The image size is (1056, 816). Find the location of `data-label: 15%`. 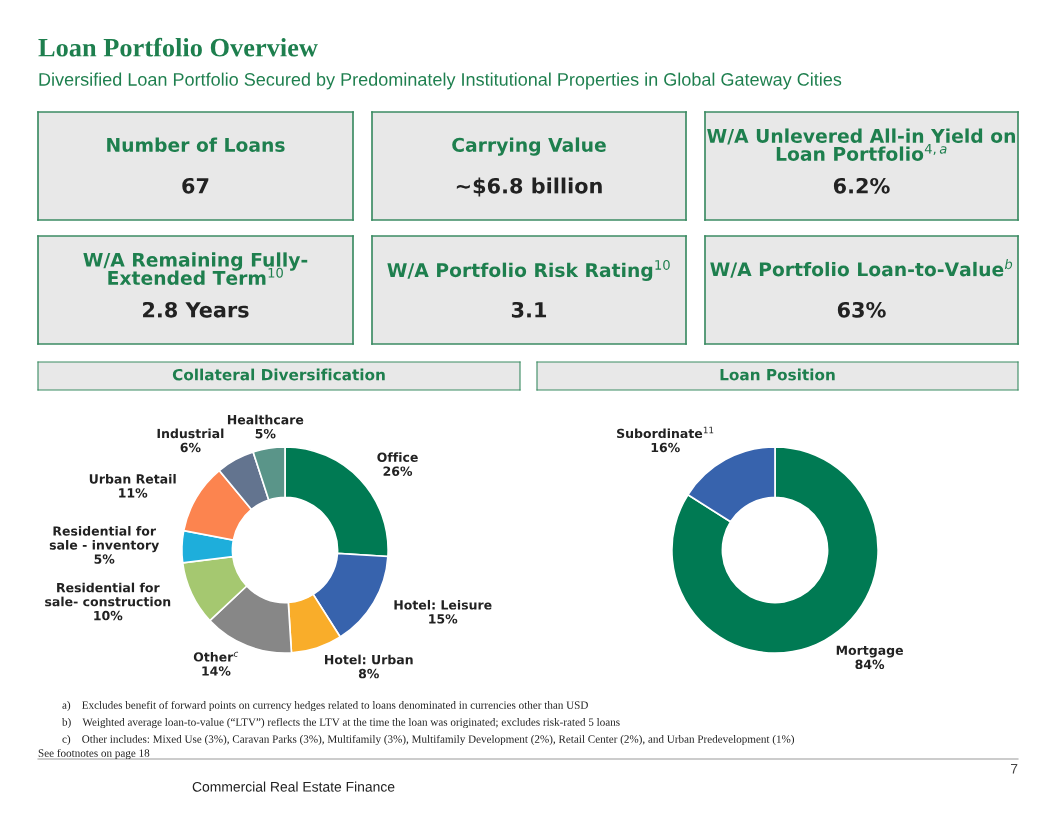

data-label: 15% is located at coordinates (443, 619).